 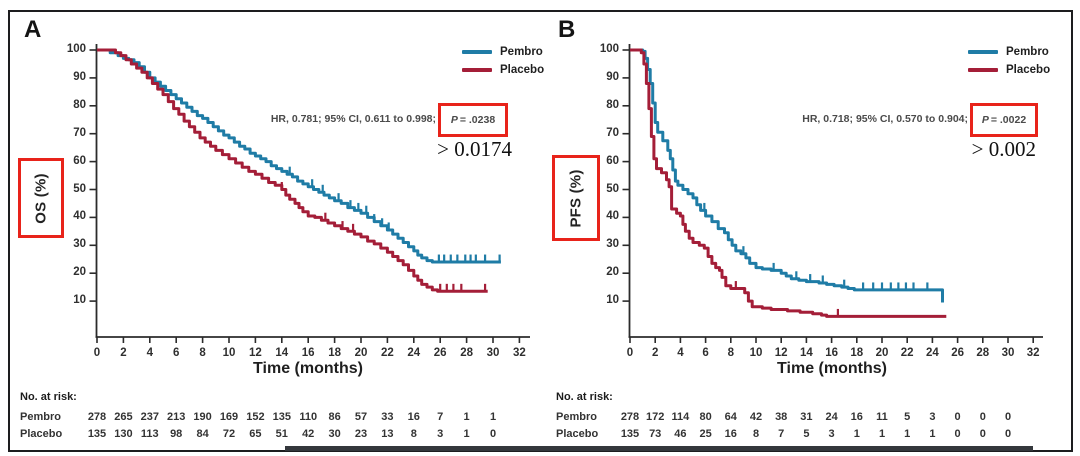 I want to click on y-tick-label: 50, so click(x=79, y=188).